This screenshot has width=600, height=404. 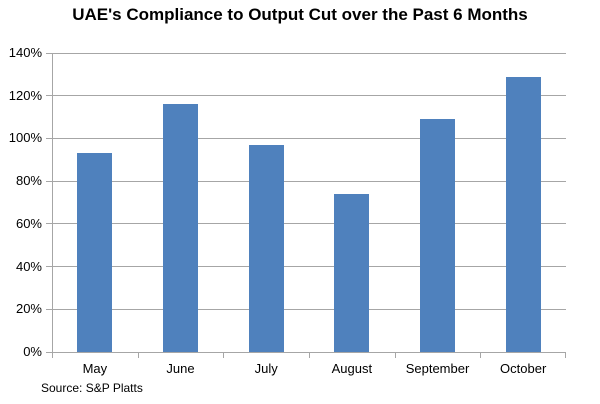 I want to click on y-axis-label-40%: 40%, so click(x=28, y=266).